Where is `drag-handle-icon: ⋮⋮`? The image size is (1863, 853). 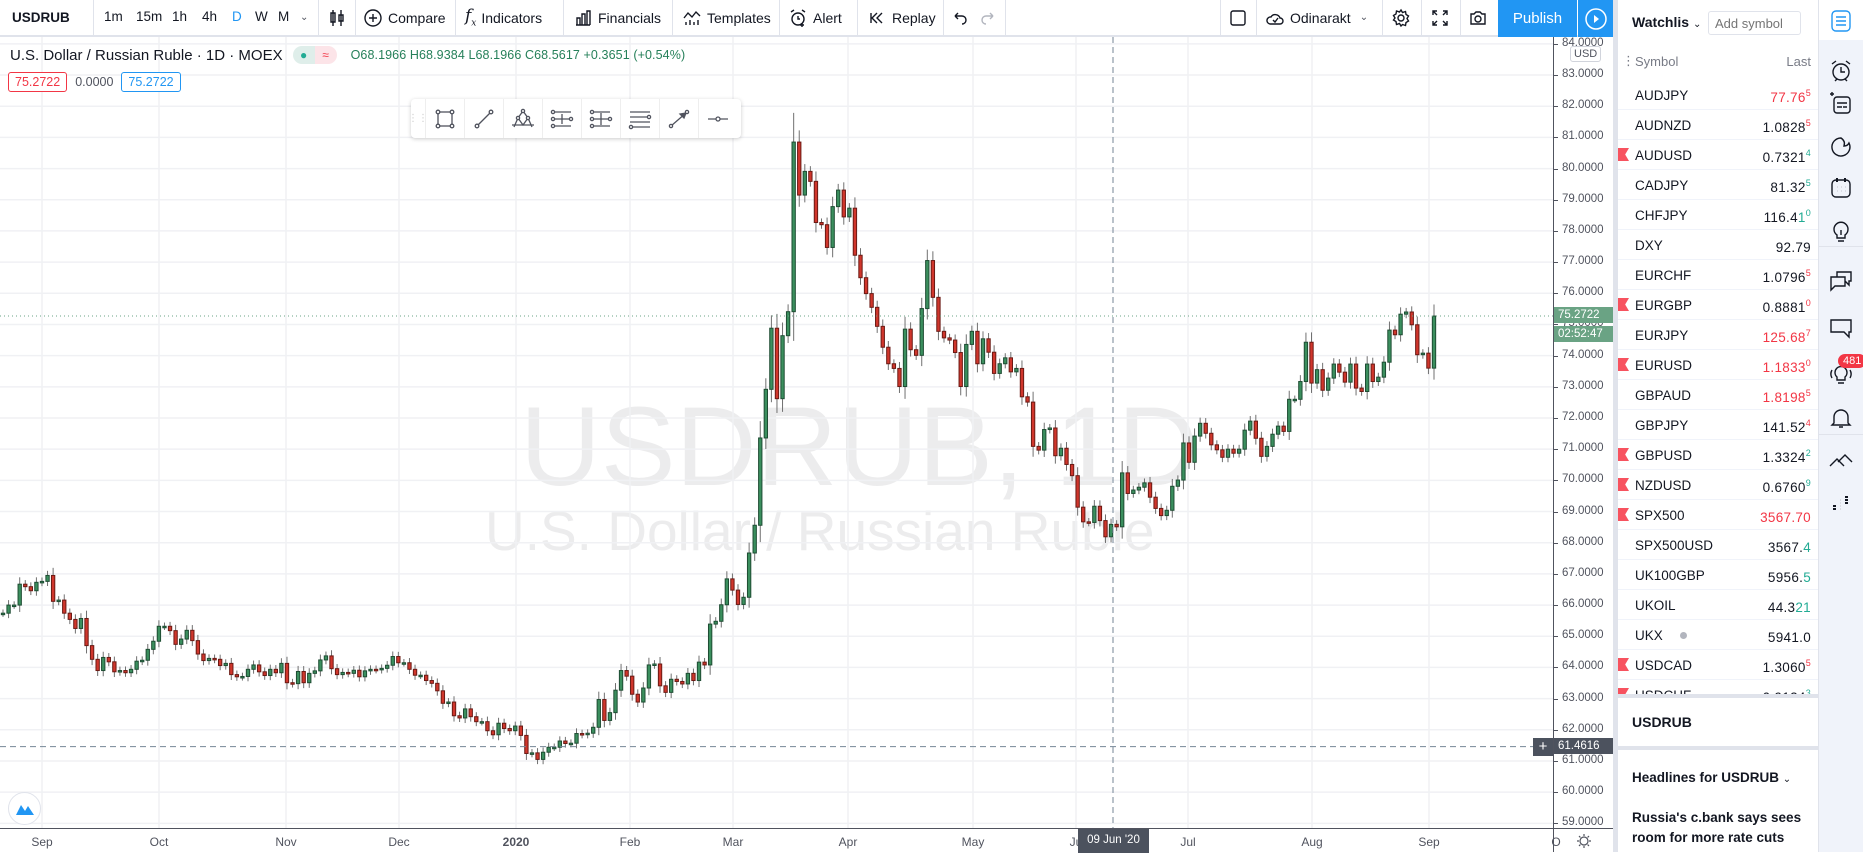 drag-handle-icon: ⋮⋮ is located at coordinates (418, 118).